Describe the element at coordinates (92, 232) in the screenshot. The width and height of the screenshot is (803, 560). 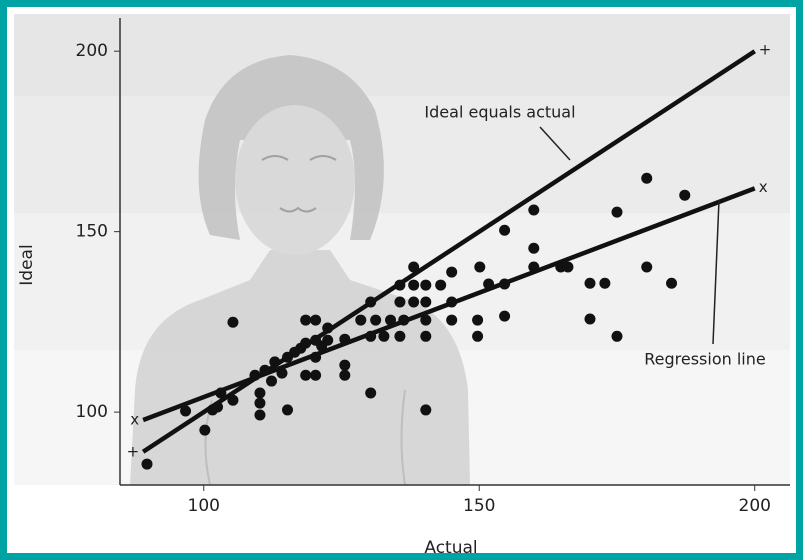
I see `y-tick-label: 150` at that location.